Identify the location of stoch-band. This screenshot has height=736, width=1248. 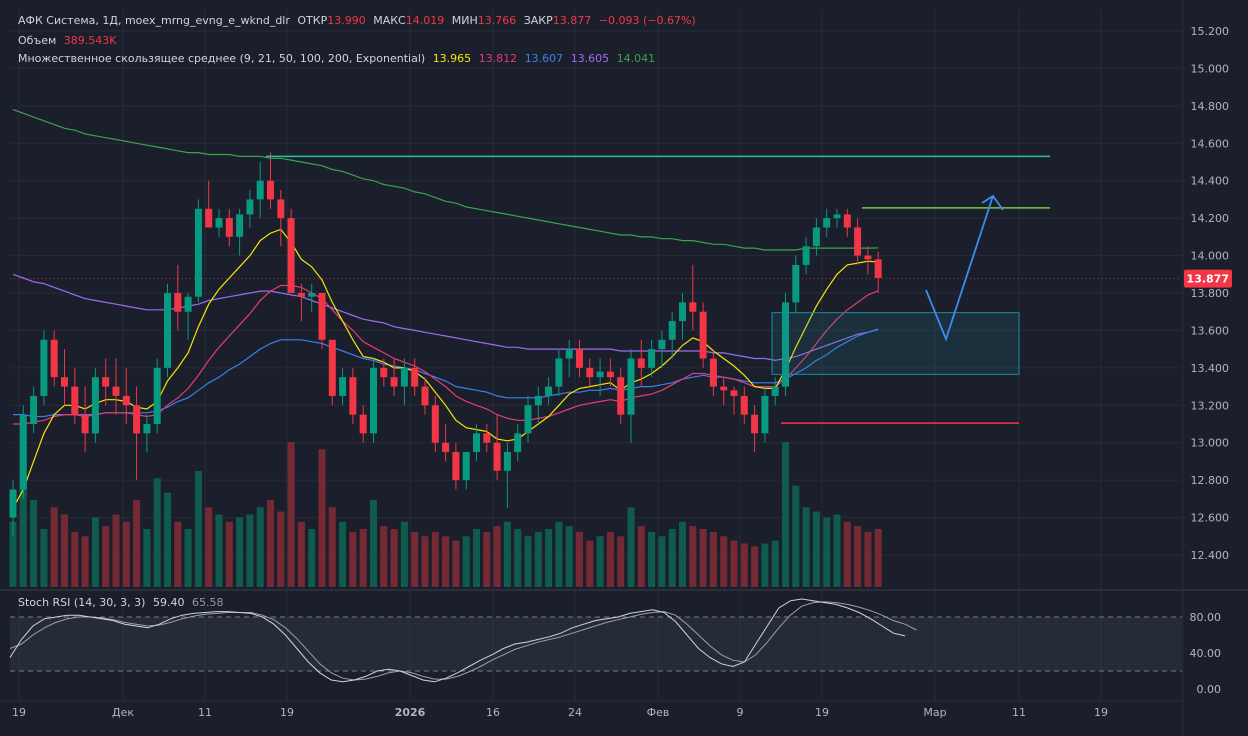
(596, 644).